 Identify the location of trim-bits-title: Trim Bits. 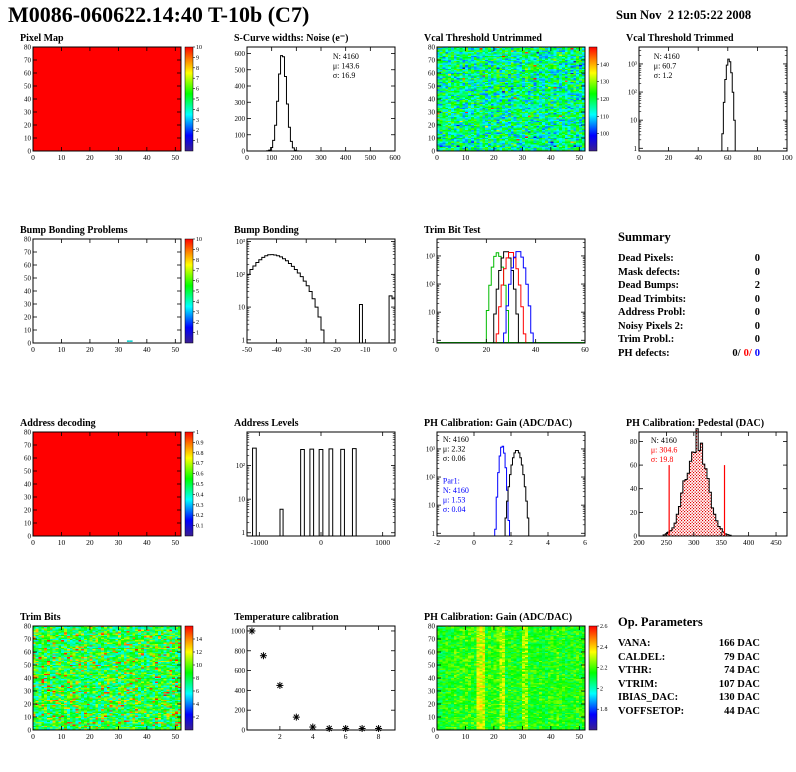
(40, 617).